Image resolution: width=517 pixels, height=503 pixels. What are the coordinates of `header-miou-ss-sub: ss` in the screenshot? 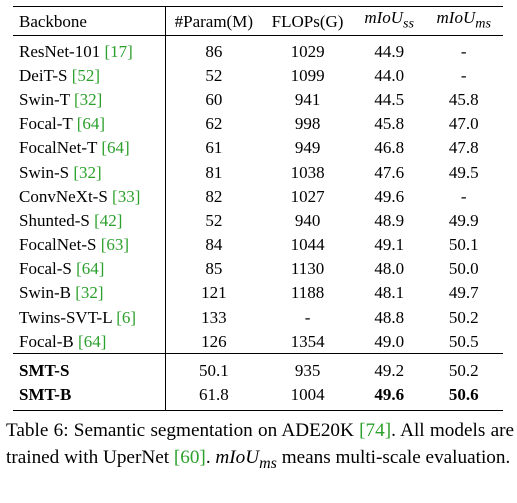 It's located at (409, 23).